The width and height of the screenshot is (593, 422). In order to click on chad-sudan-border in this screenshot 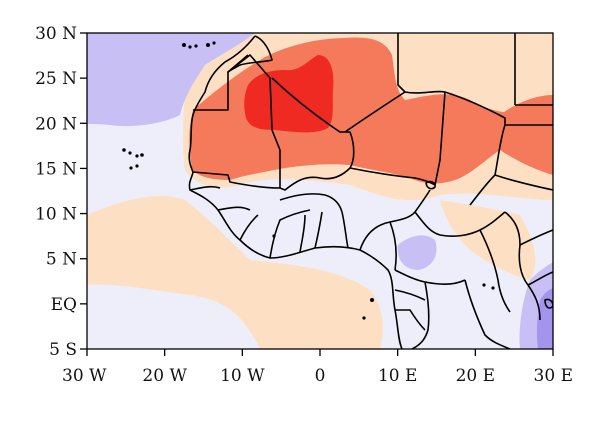, I will do `click(475, 148)`.